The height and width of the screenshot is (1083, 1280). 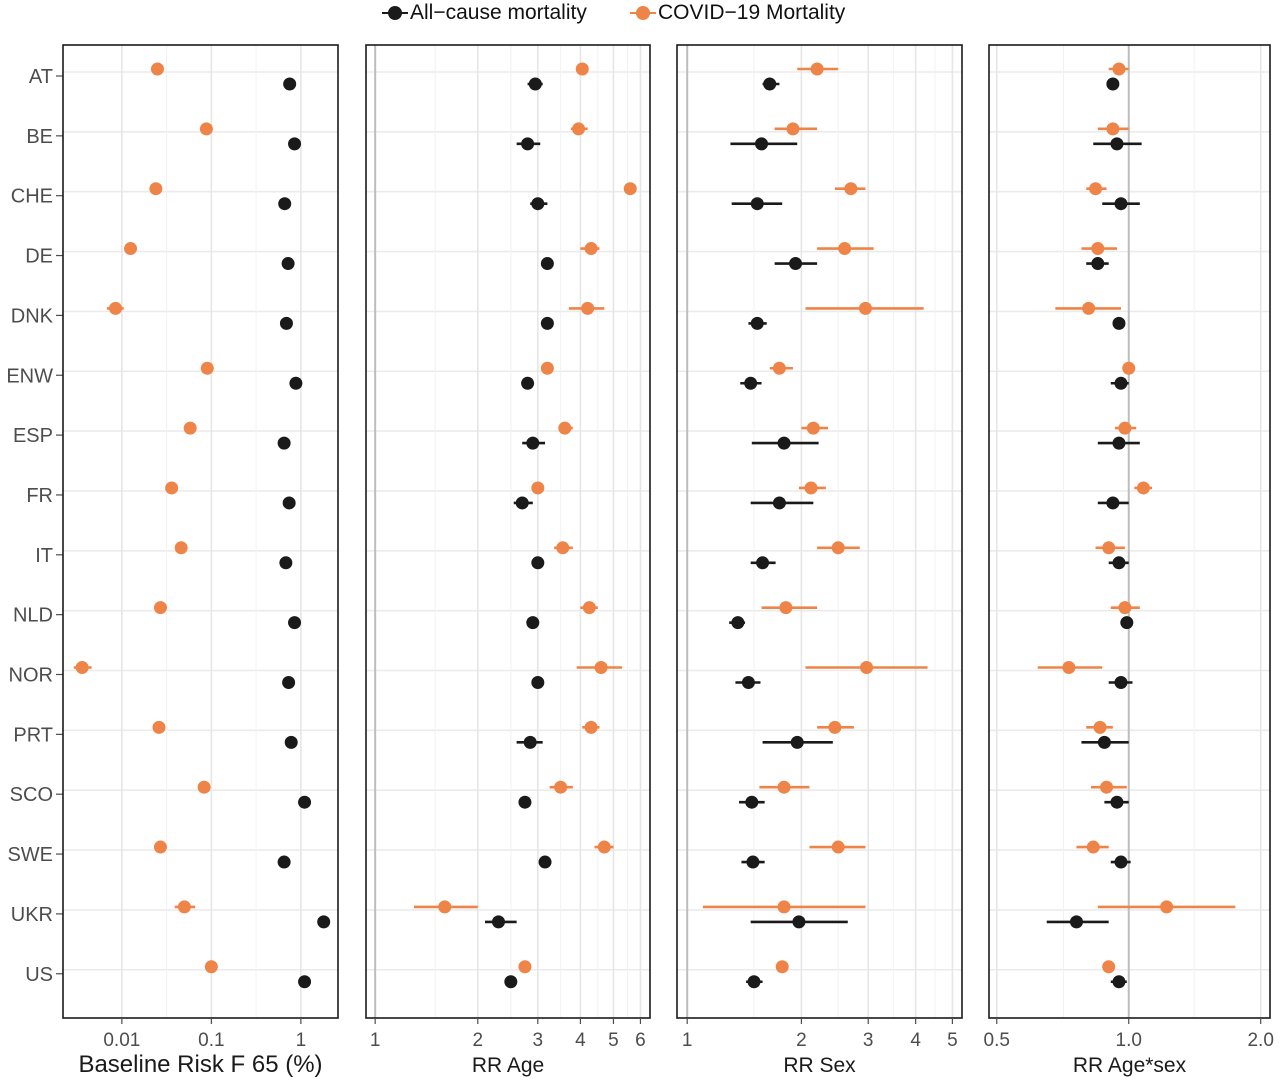 What do you see at coordinates (295, 623) in the screenshot?
I see `allcause-point-nld` at bounding box center [295, 623].